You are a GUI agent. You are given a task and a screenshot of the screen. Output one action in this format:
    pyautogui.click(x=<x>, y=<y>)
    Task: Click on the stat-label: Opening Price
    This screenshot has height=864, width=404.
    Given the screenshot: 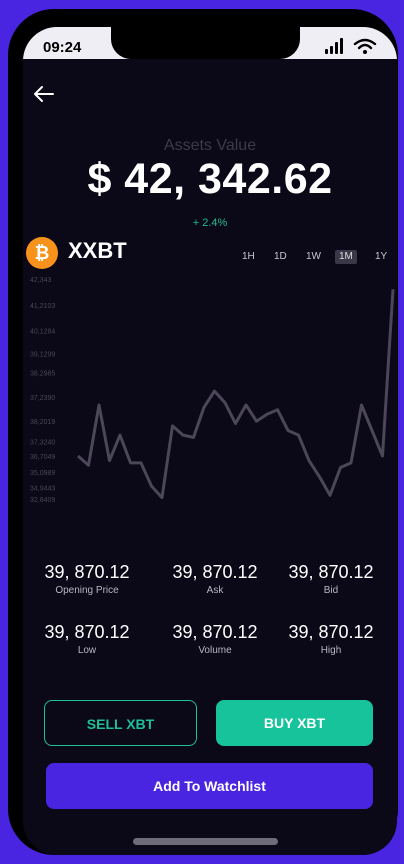 What is the action you would take?
    pyautogui.click(x=87, y=590)
    